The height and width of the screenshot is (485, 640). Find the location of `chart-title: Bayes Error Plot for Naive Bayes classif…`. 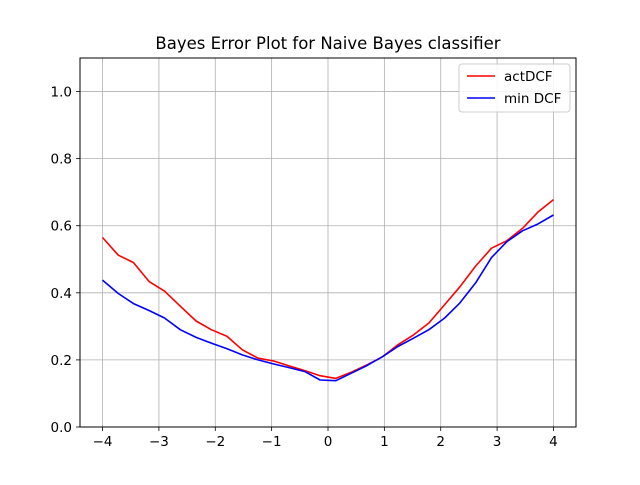

chart-title: Bayes Error Plot for Naive Bayes classif… is located at coordinates (327, 43).